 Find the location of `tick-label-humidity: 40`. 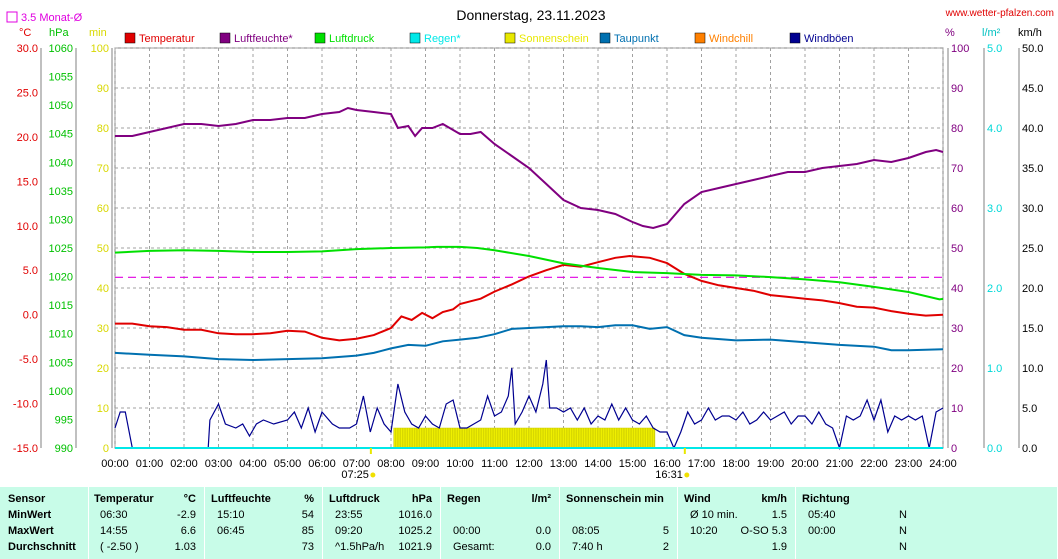

tick-label-humidity: 40 is located at coordinates (957, 289).